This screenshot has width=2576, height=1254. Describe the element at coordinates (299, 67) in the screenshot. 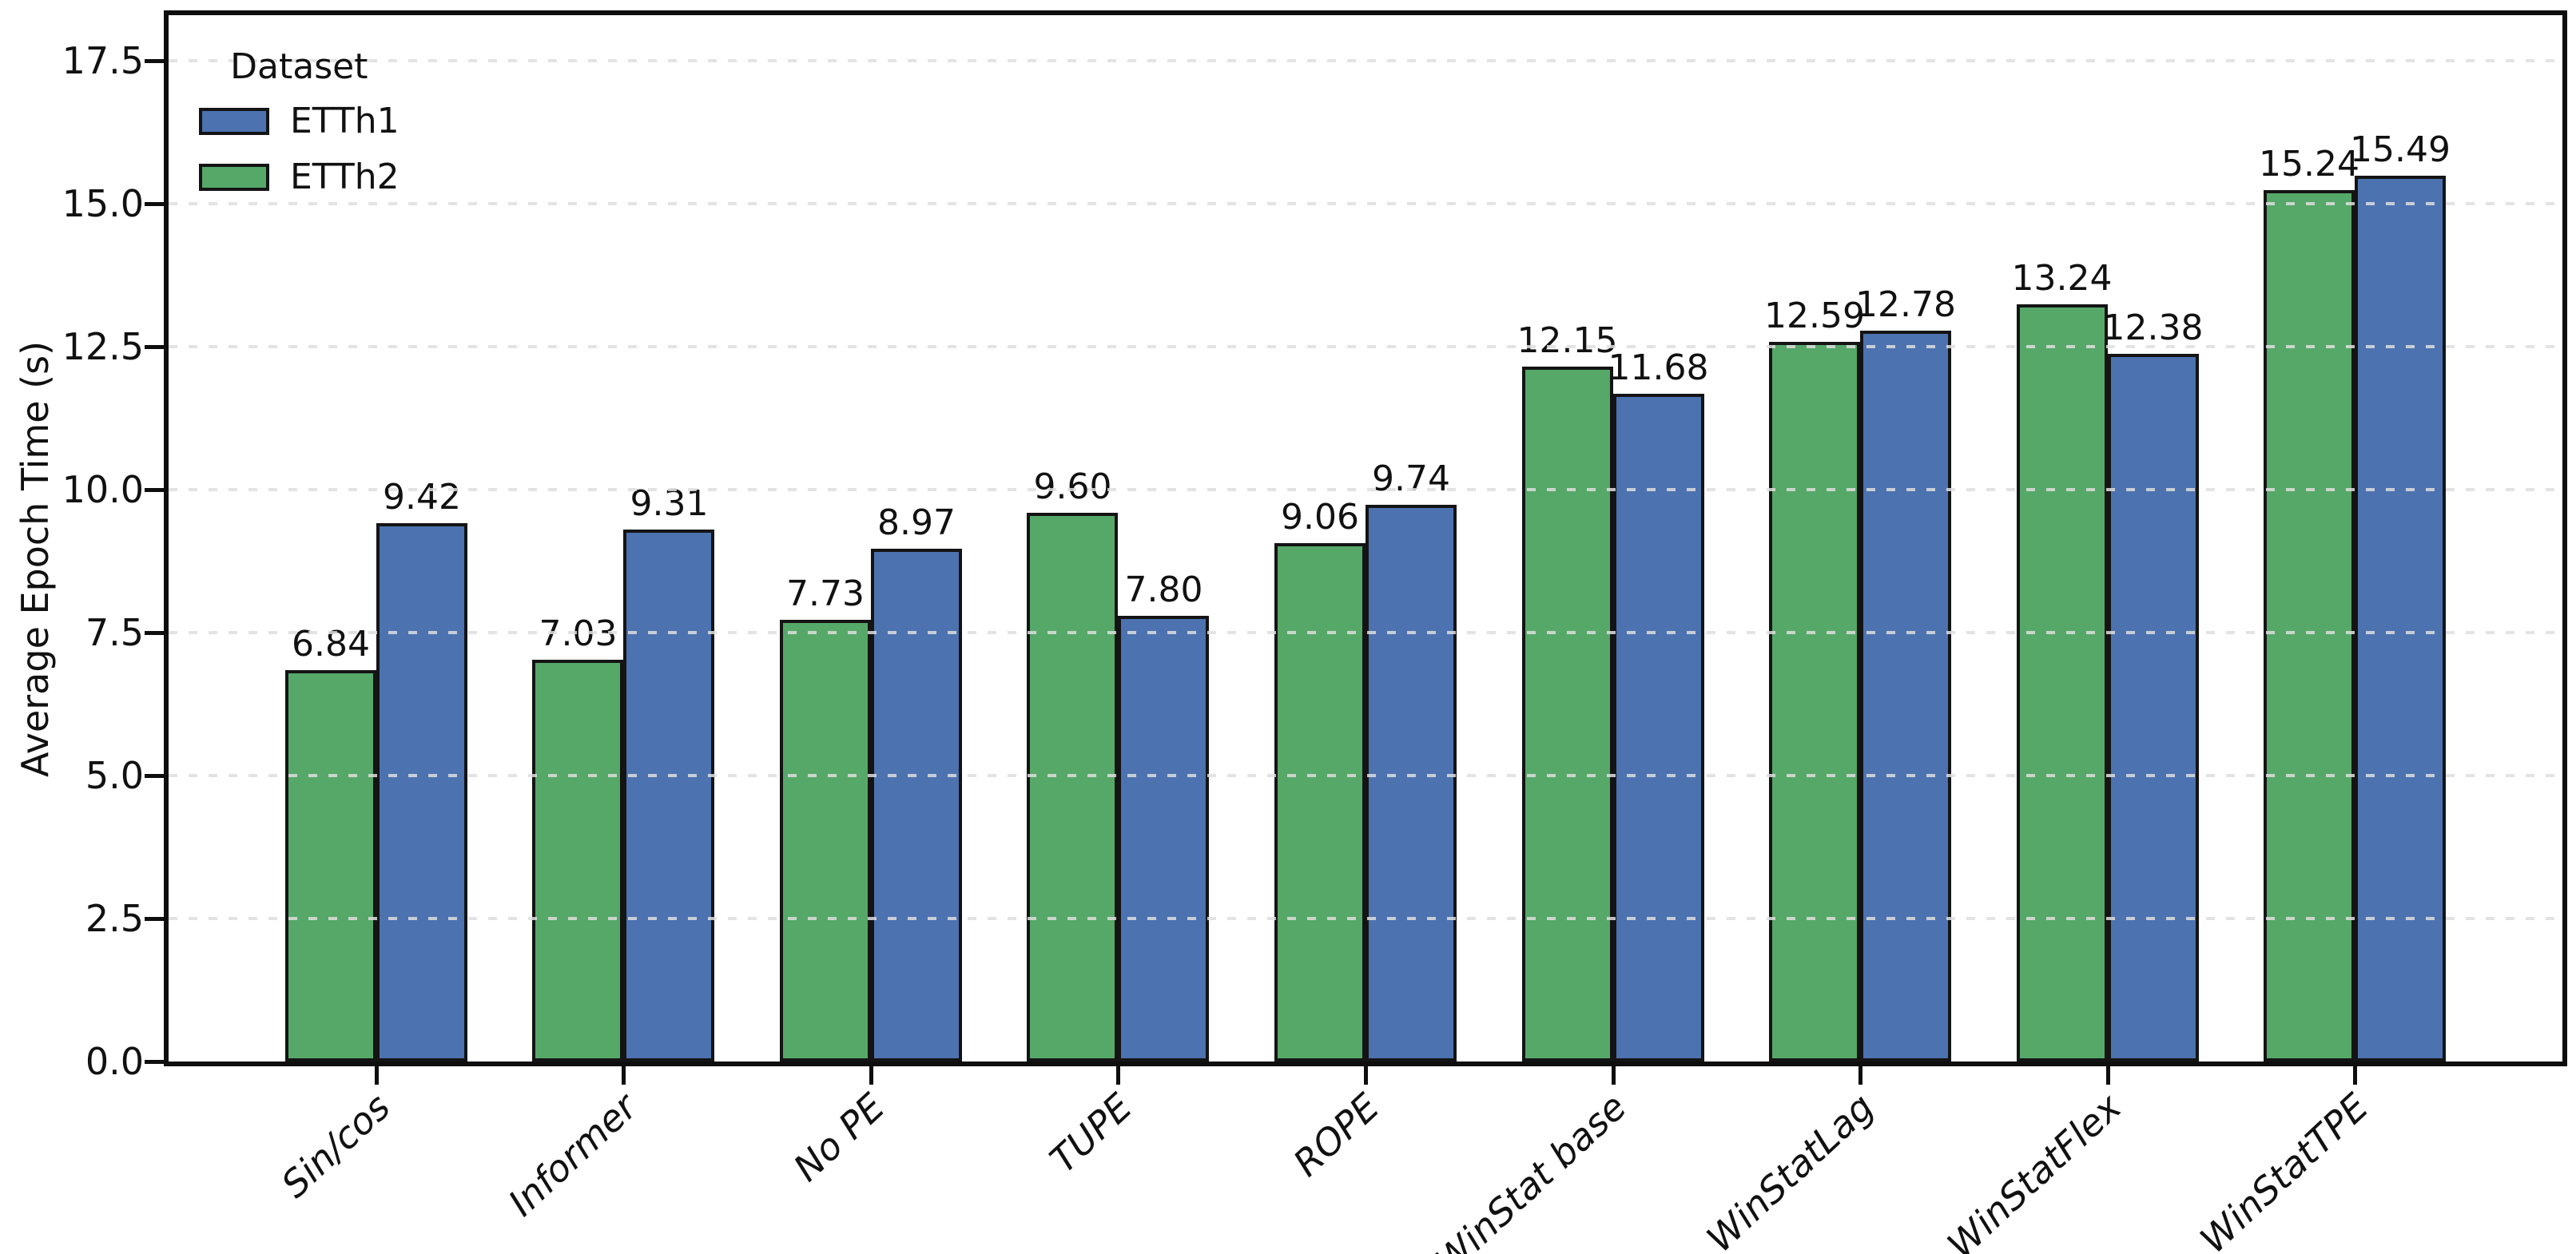

I see `legend-title: Dataset` at that location.